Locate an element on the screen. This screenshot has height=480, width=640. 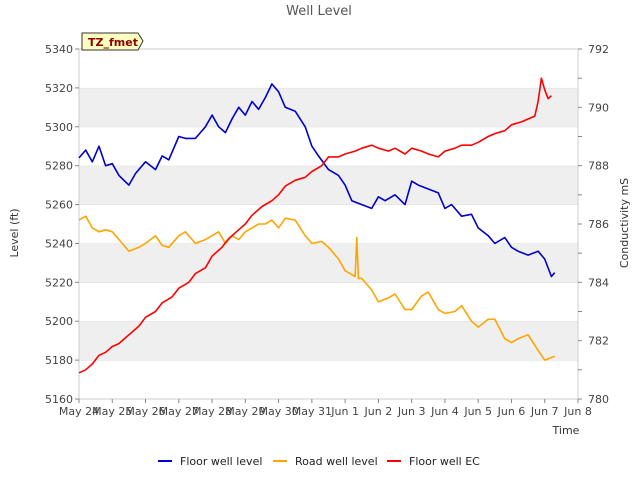
x-tick-label: Jun 2 is located at coordinates (378, 411).